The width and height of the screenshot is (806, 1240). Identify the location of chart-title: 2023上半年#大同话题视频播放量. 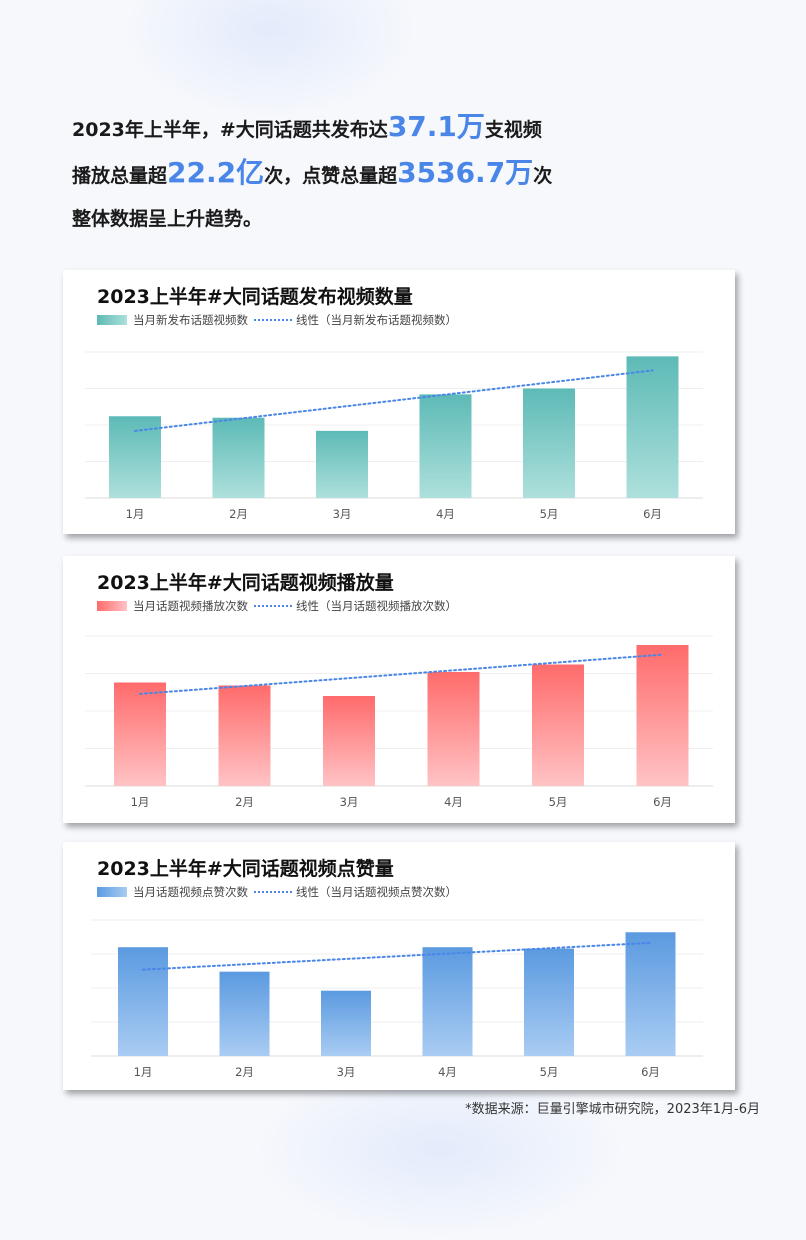
(245, 583).